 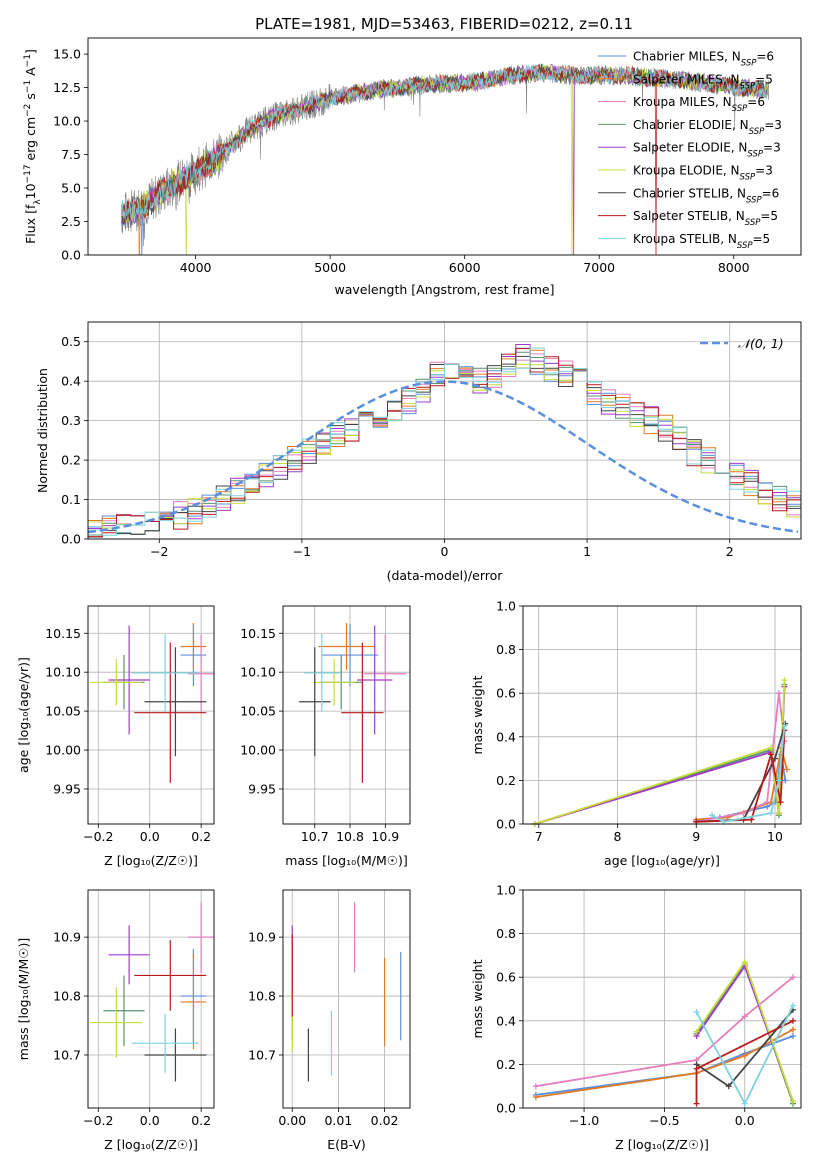 What do you see at coordinates (506, 606) in the screenshot?
I see `y-tick-label: 1.0` at bounding box center [506, 606].